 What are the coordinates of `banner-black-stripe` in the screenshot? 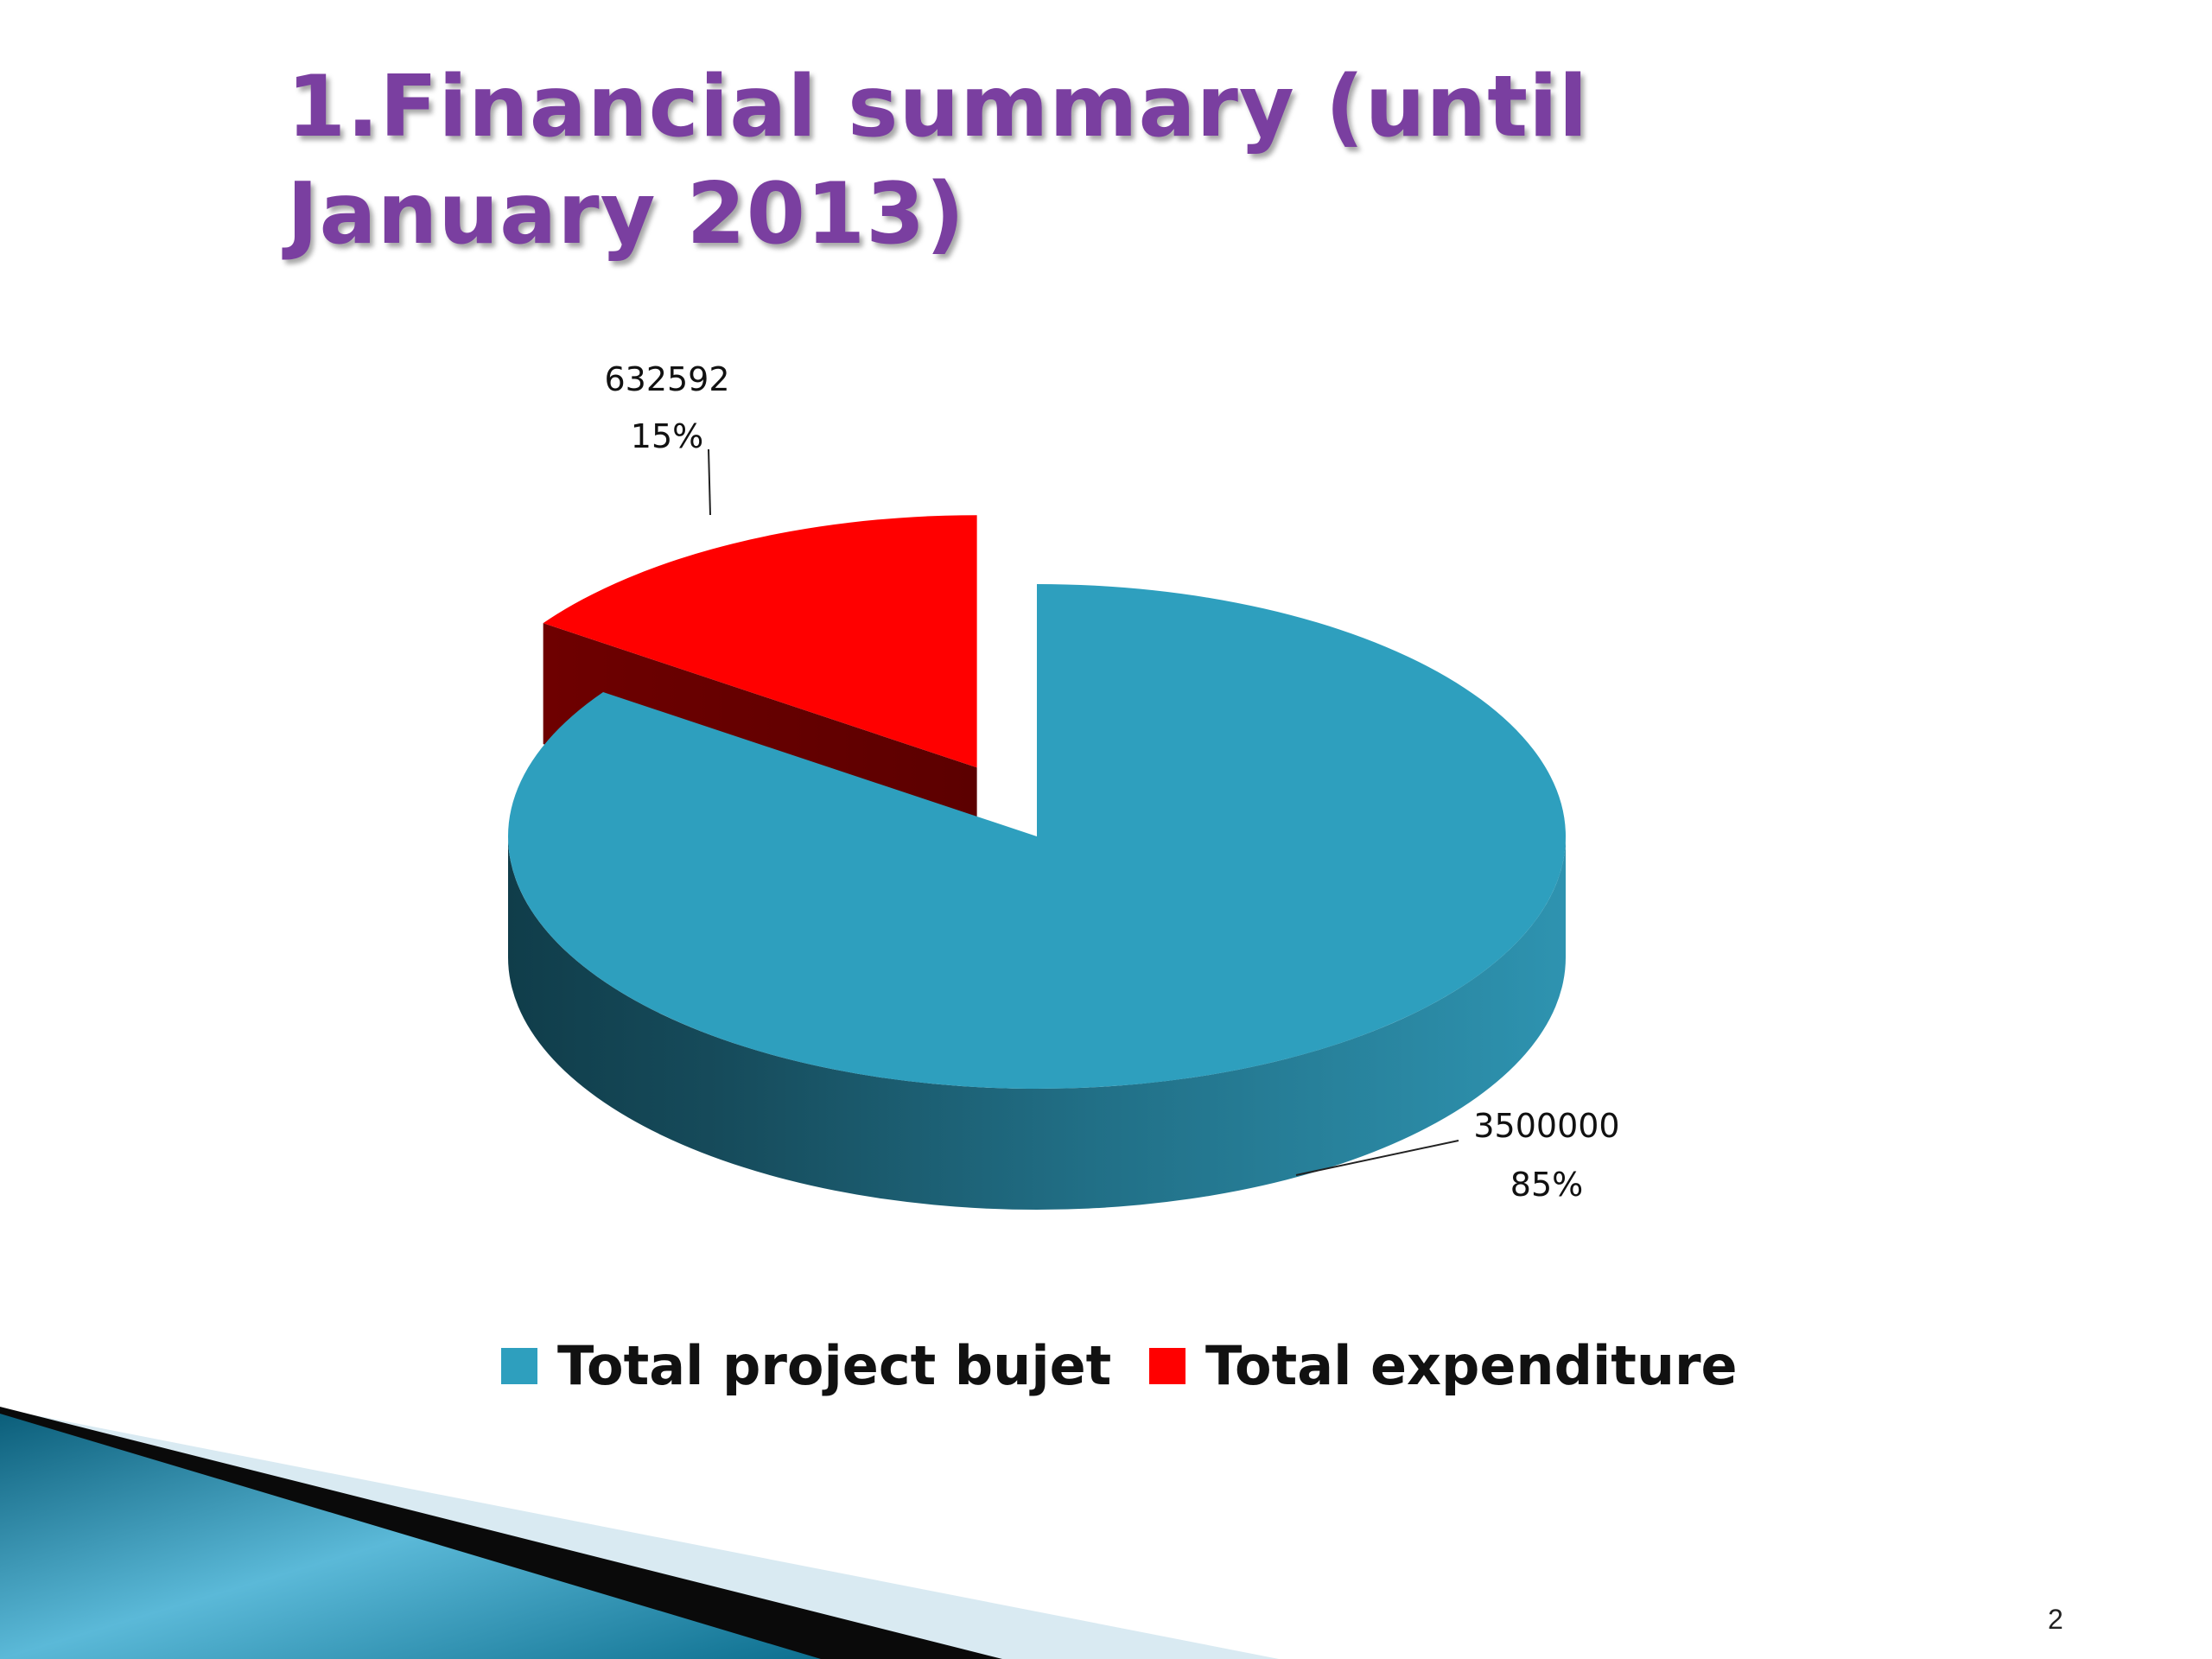 It's located at (501, 1533).